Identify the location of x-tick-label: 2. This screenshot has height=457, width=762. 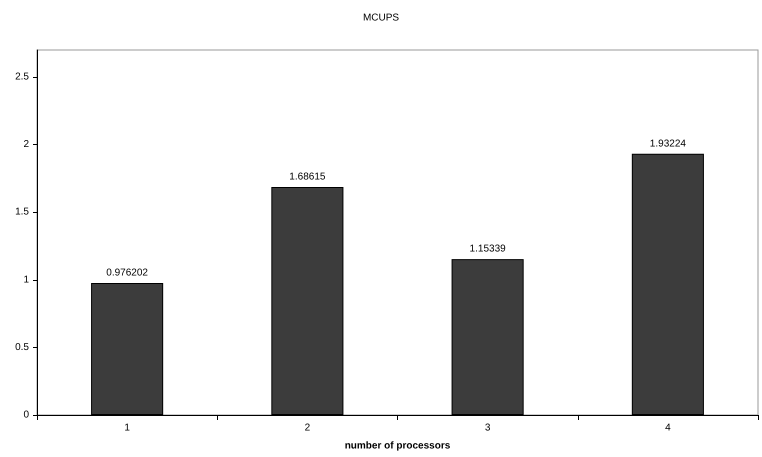
(307, 428).